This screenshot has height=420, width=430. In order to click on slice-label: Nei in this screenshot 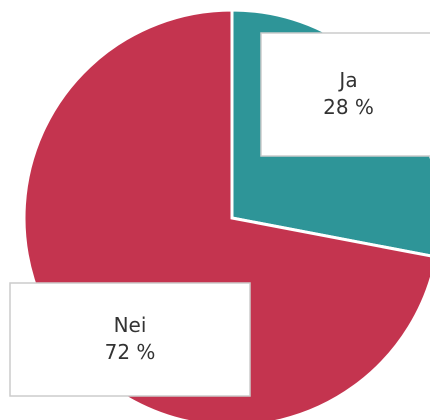, I will do `click(130, 325)`.